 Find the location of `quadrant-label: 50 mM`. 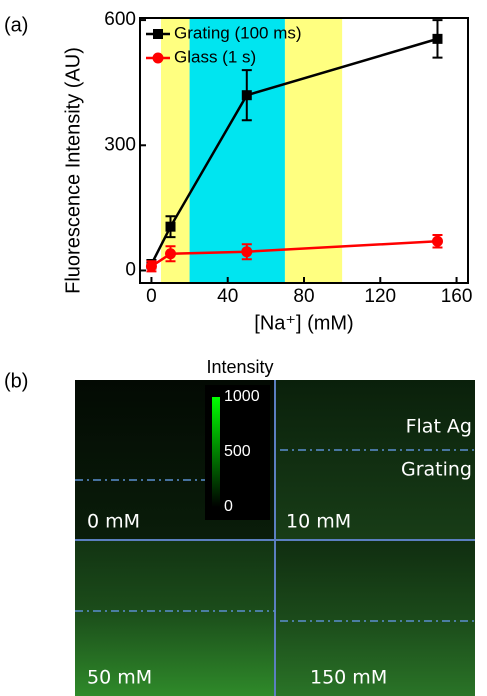

quadrant-label: 50 mM is located at coordinates (119, 678).